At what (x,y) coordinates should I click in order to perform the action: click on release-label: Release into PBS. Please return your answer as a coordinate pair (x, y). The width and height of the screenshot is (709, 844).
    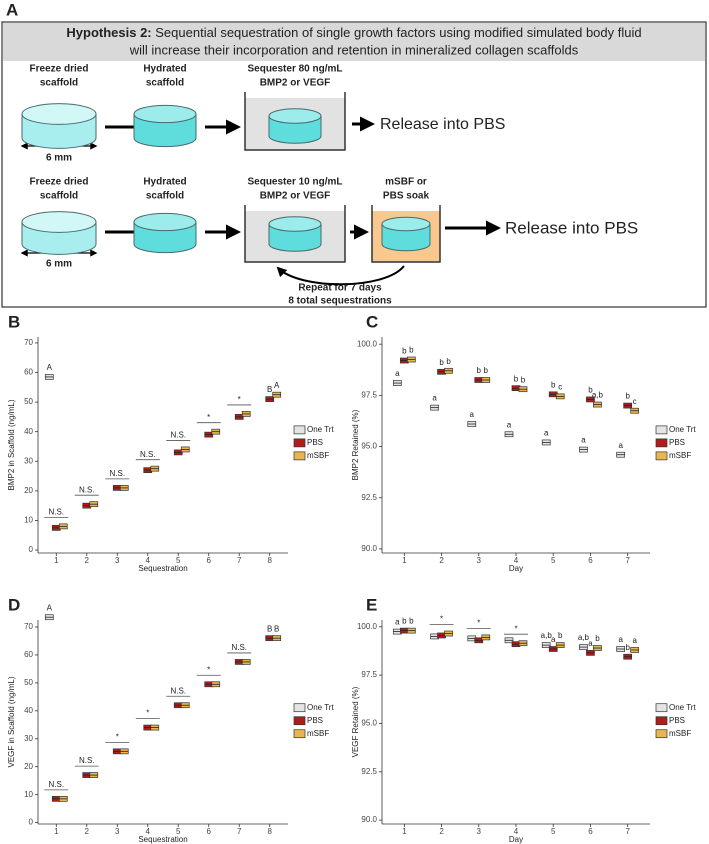
    Looking at the image, I should click on (571, 227).